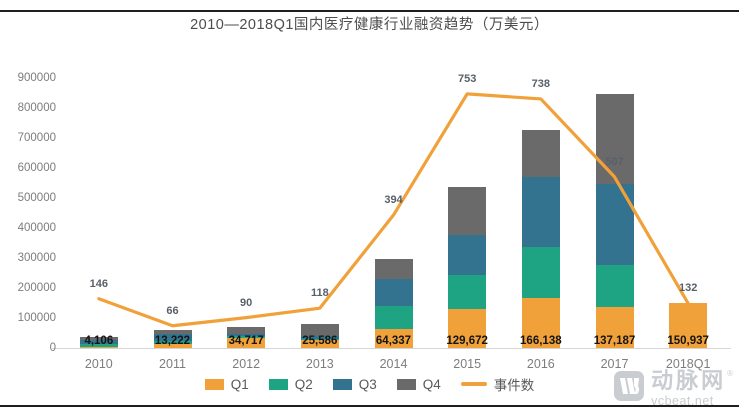 The width and height of the screenshot is (739, 412). What do you see at coordinates (540, 211) in the screenshot?
I see `bar-segment-2016-Q3` at bounding box center [540, 211].